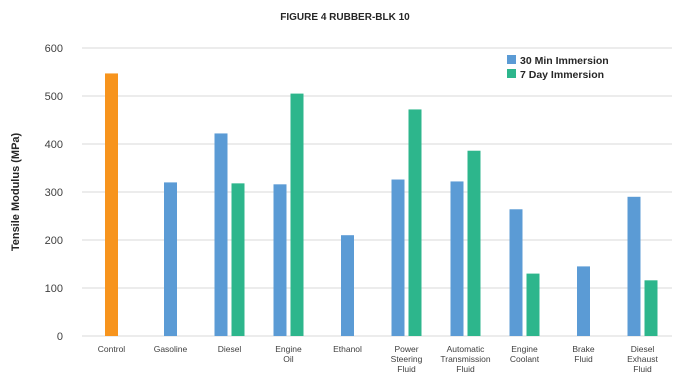  I want to click on y-tick-label: 500, so click(54, 97).